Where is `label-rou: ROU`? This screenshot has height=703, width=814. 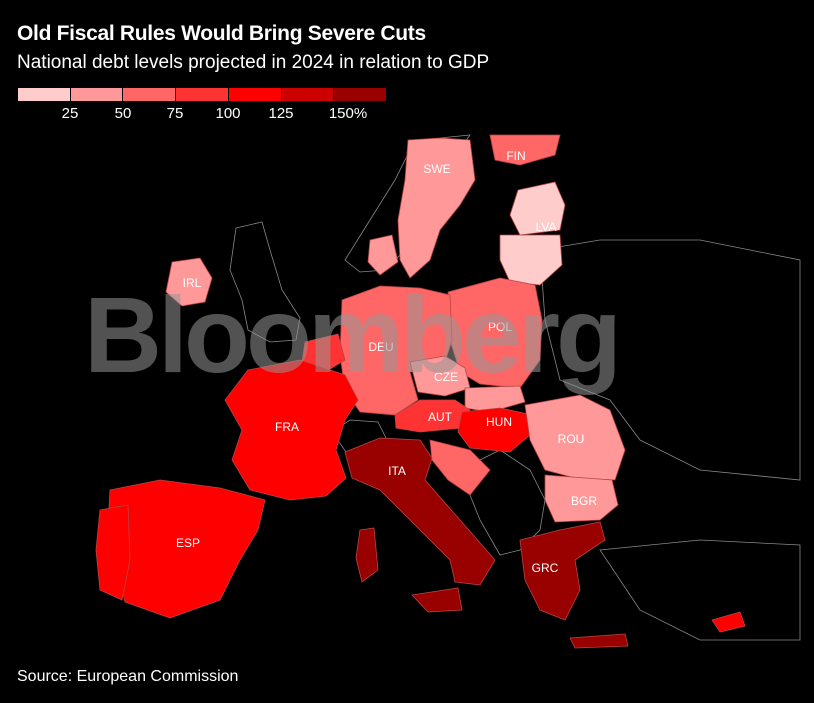 label-rou: ROU is located at coordinates (571, 439).